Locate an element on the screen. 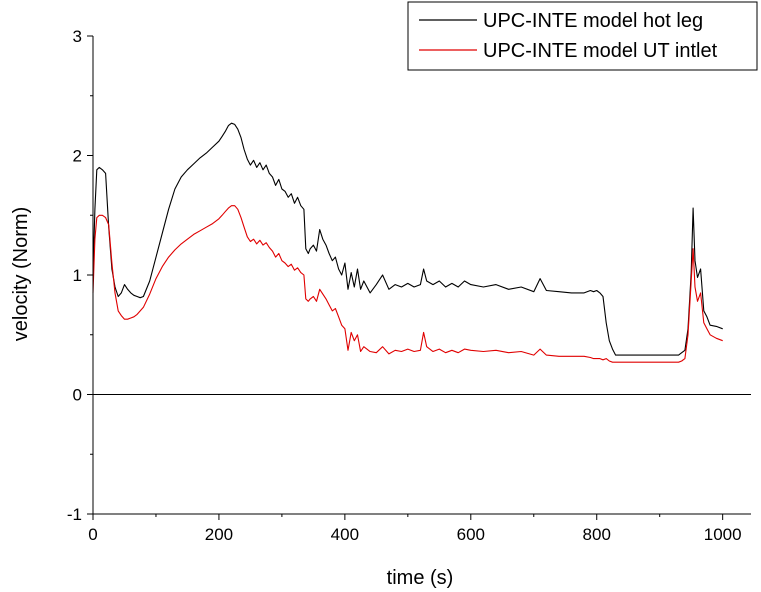 The image size is (761, 592). legend-label-1: UPC-INTE model hot leg is located at coordinates (593, 21).